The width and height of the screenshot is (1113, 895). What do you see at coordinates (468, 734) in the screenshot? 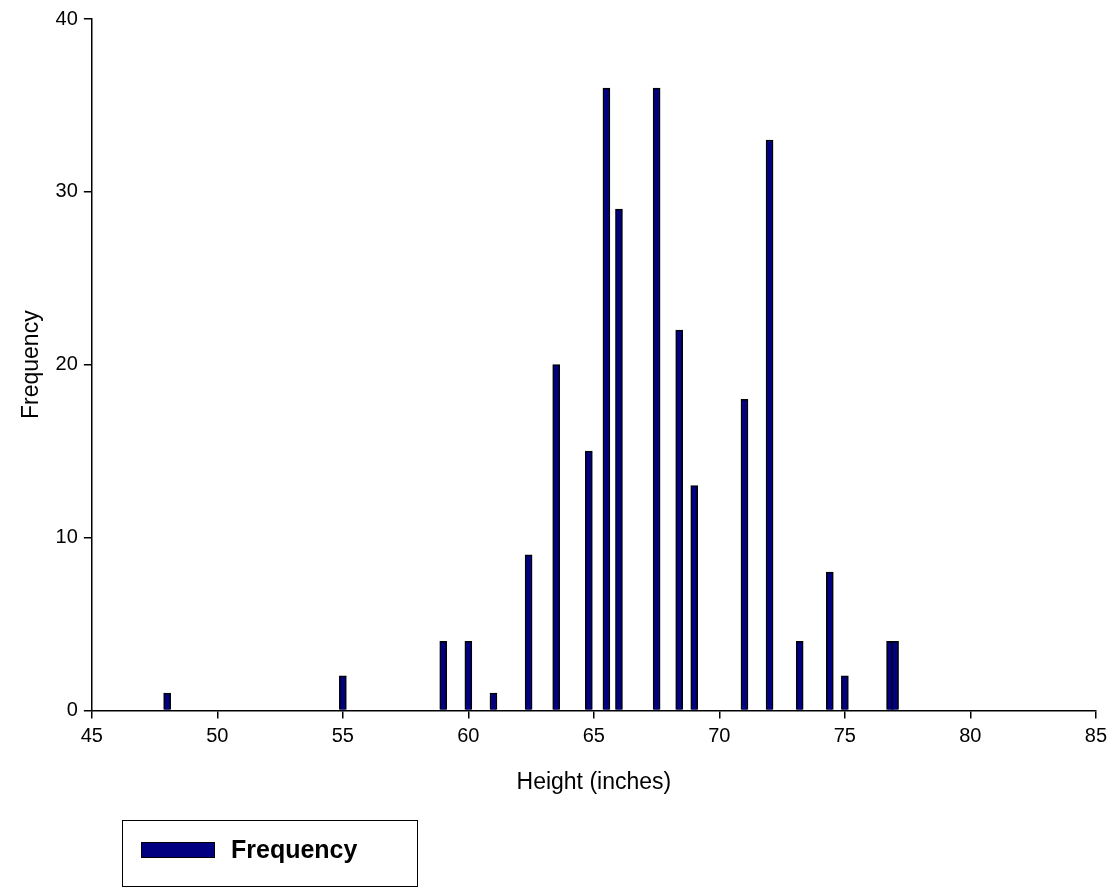
I see `x-tick-label: 60` at bounding box center [468, 734].